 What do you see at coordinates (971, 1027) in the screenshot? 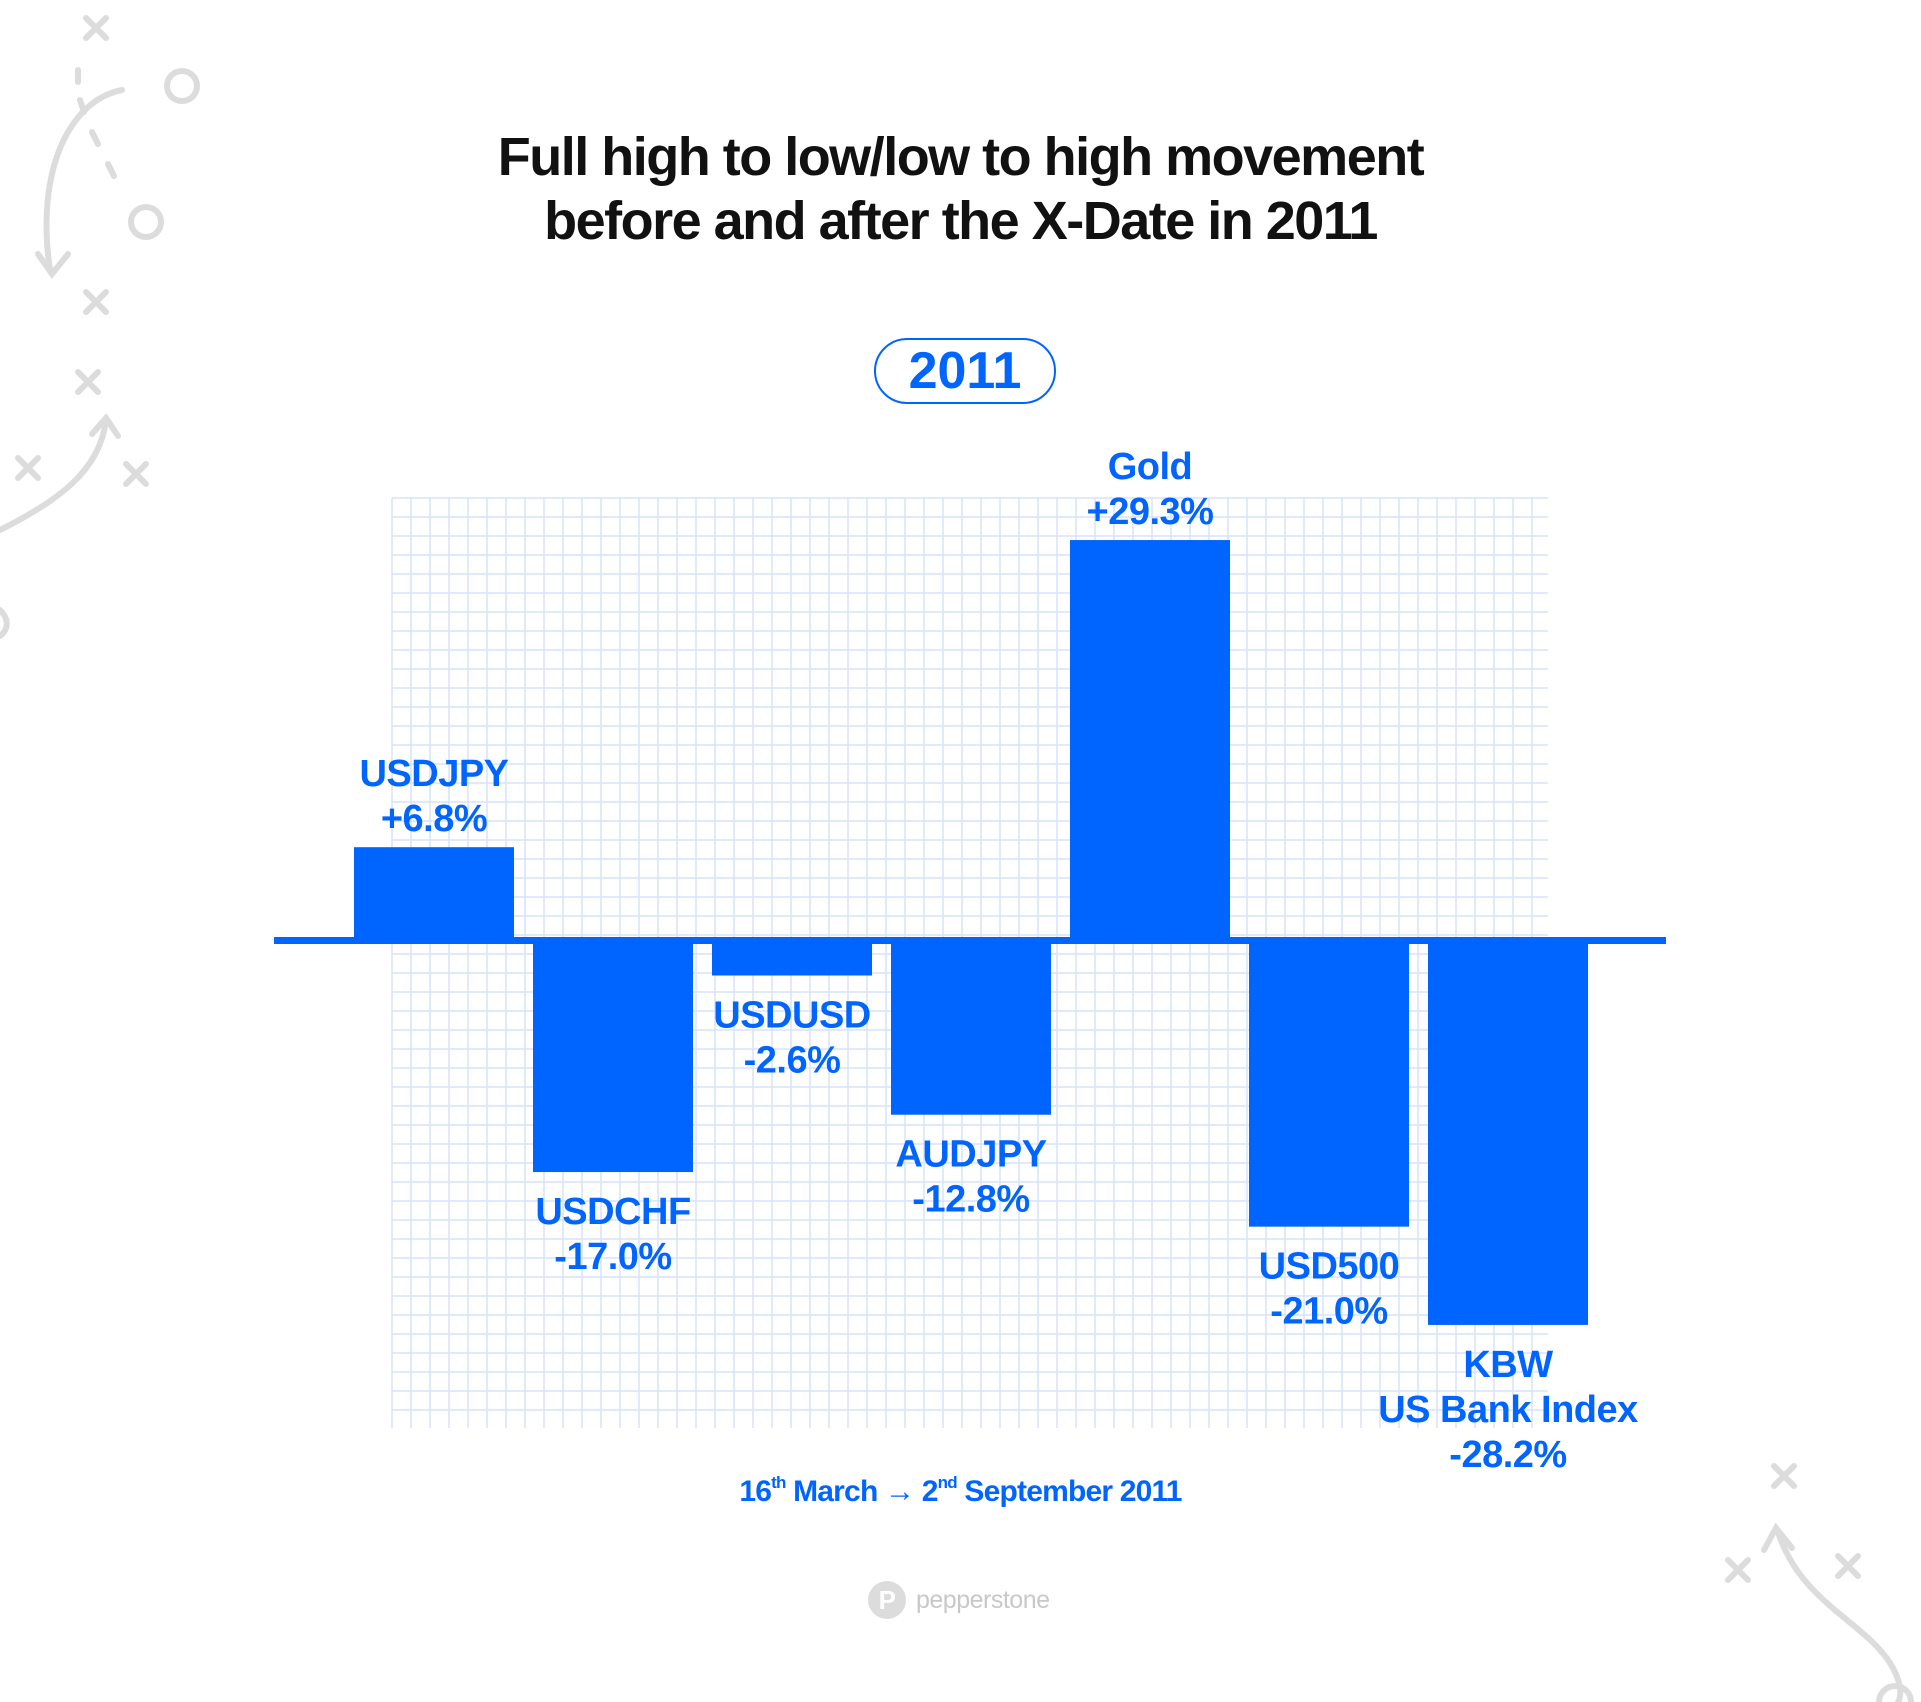
I see `bar-audjpy` at bounding box center [971, 1027].